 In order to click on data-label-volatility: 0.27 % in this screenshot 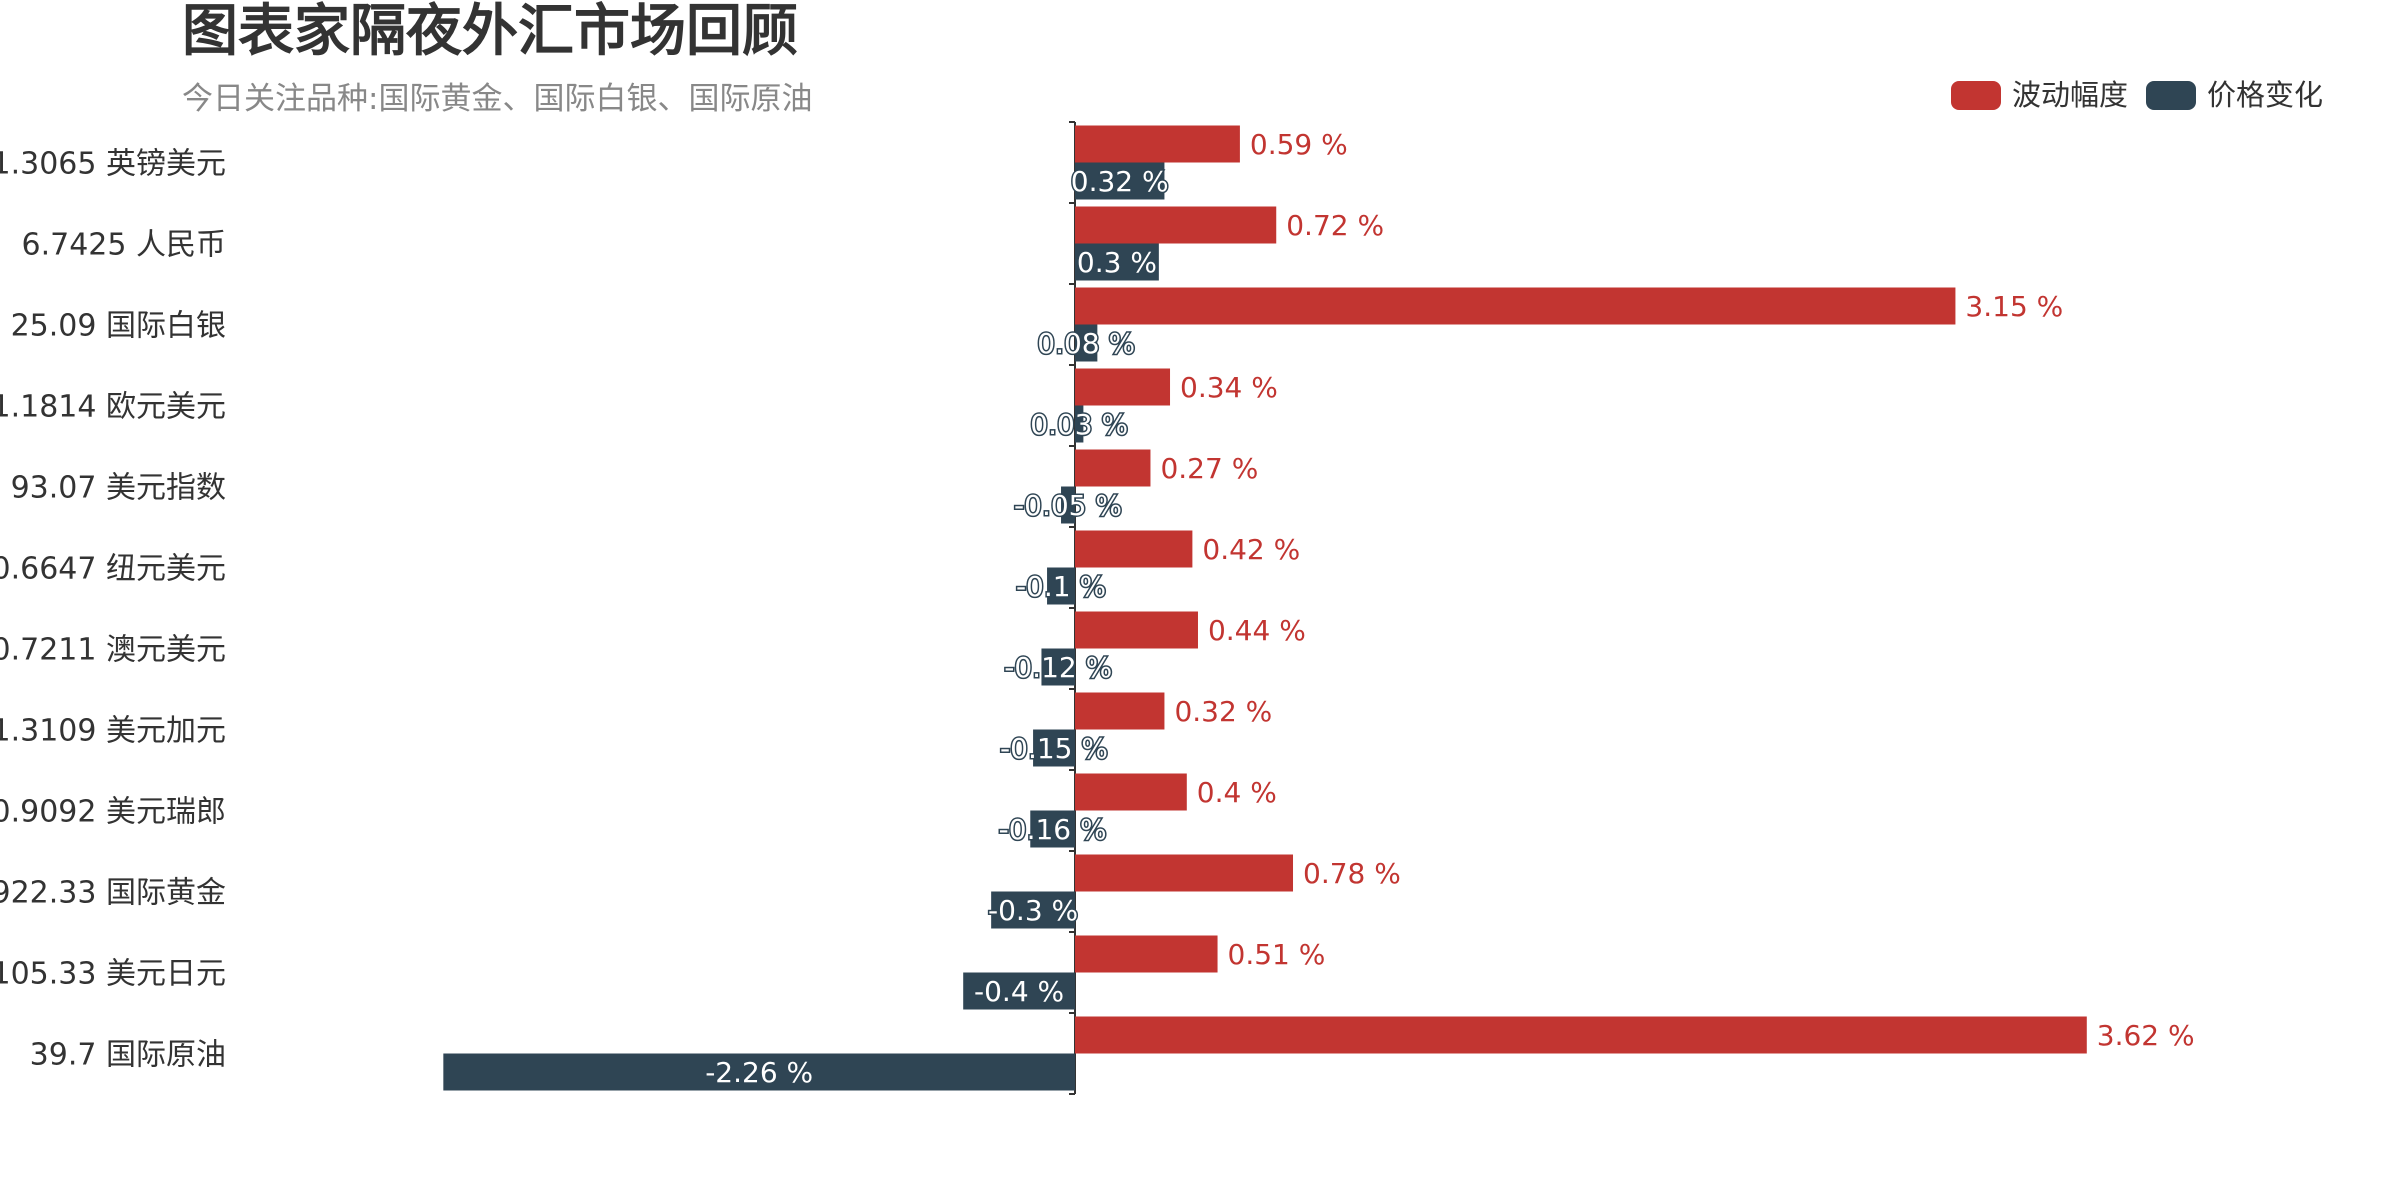, I will do `click(1209, 468)`.